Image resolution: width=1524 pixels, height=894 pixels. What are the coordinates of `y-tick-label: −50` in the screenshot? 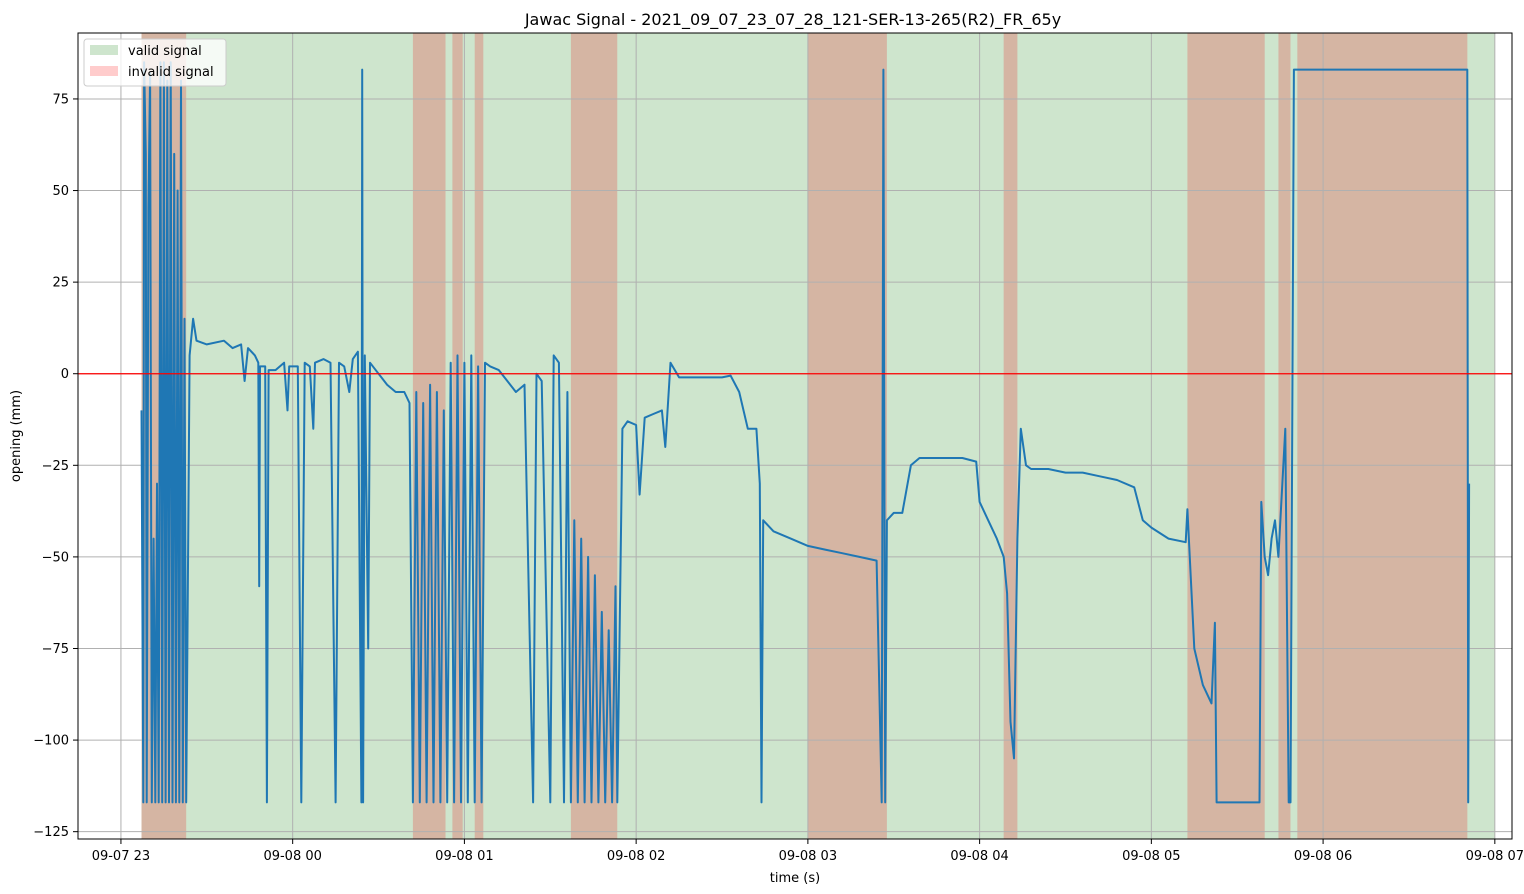 It's located at (55, 557).